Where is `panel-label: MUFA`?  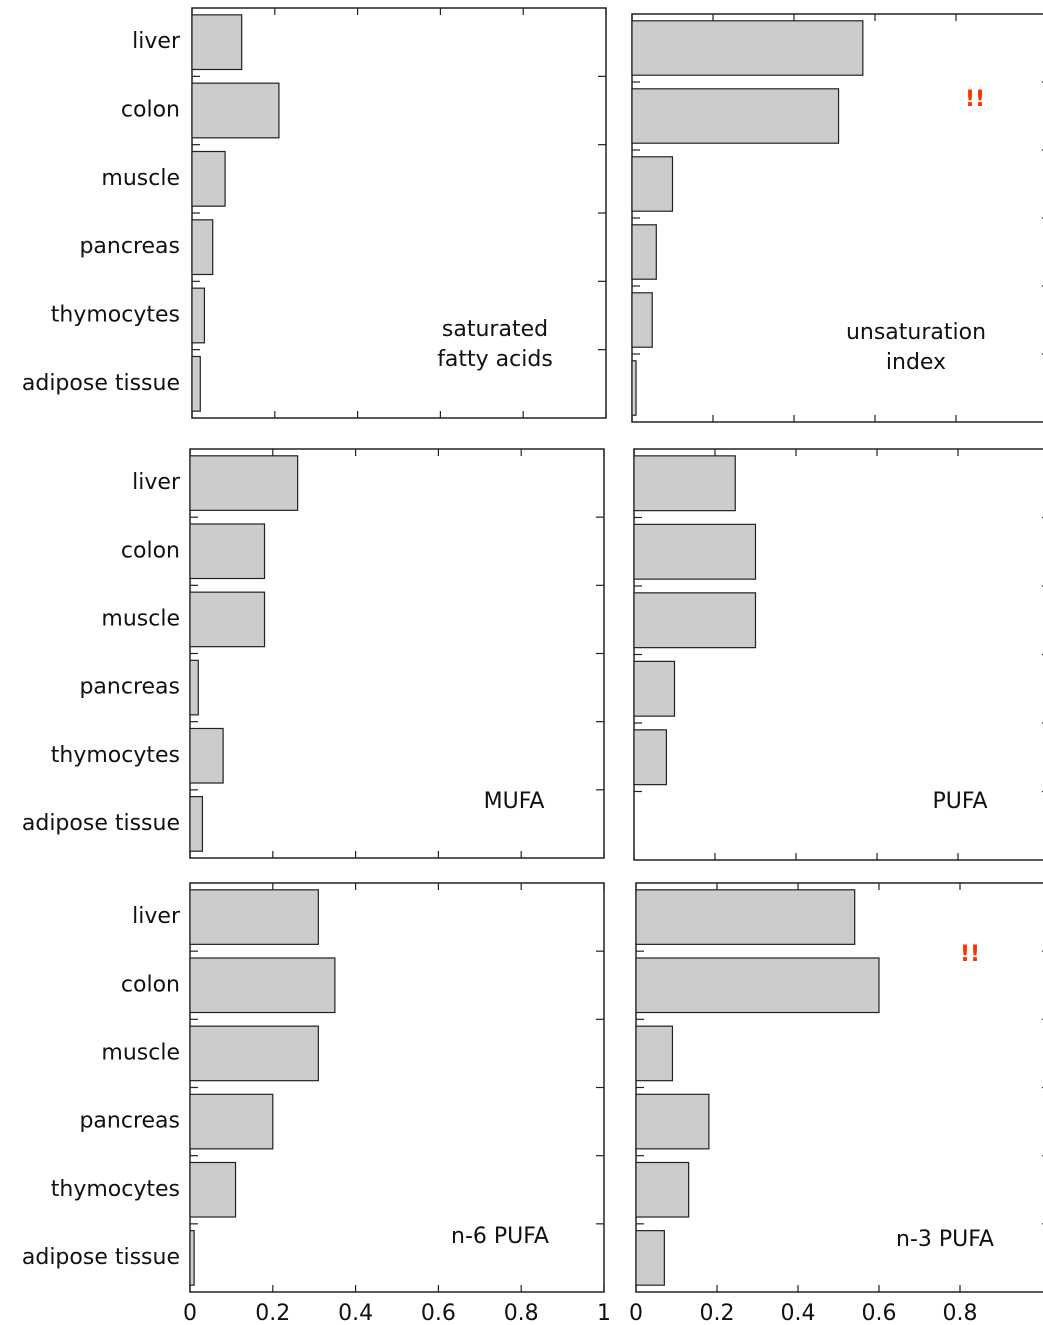
panel-label: MUFA is located at coordinates (514, 801).